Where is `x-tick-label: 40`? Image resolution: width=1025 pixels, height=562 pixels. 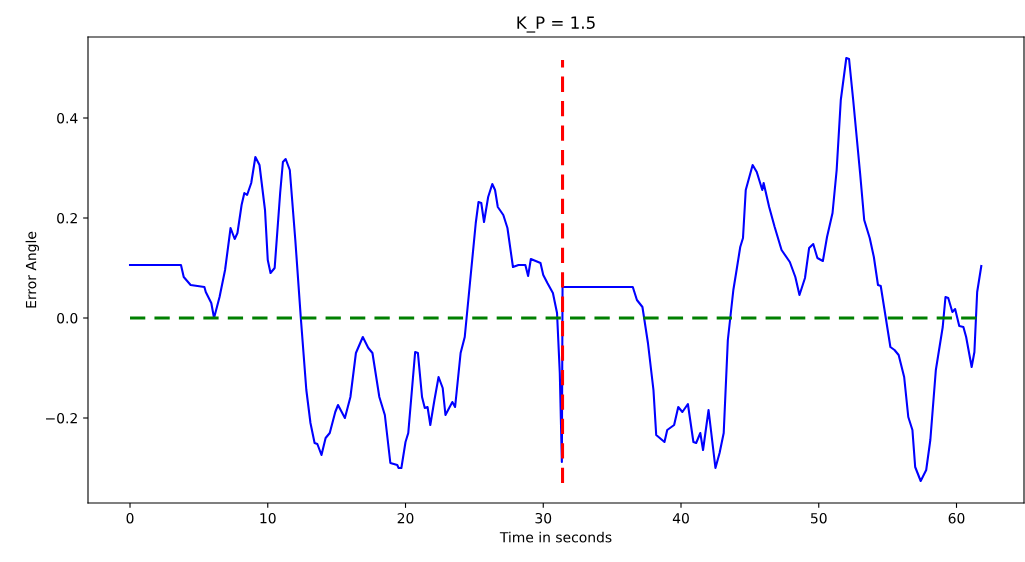 x-tick-label: 40 is located at coordinates (680, 518).